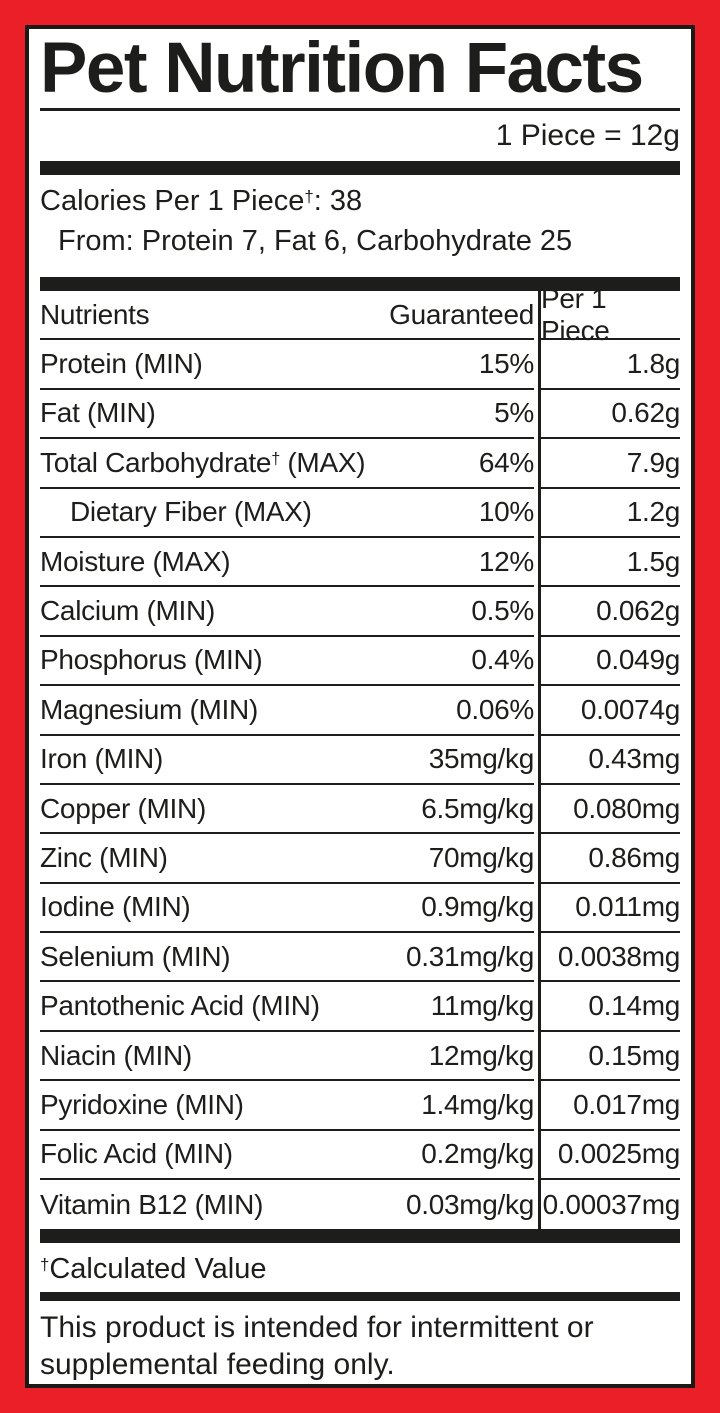 Image resolution: width=720 pixels, height=1413 pixels. Describe the element at coordinates (191, 512) in the screenshot. I see `nutrient-name: Dietary Fiber (MAX)` at that location.